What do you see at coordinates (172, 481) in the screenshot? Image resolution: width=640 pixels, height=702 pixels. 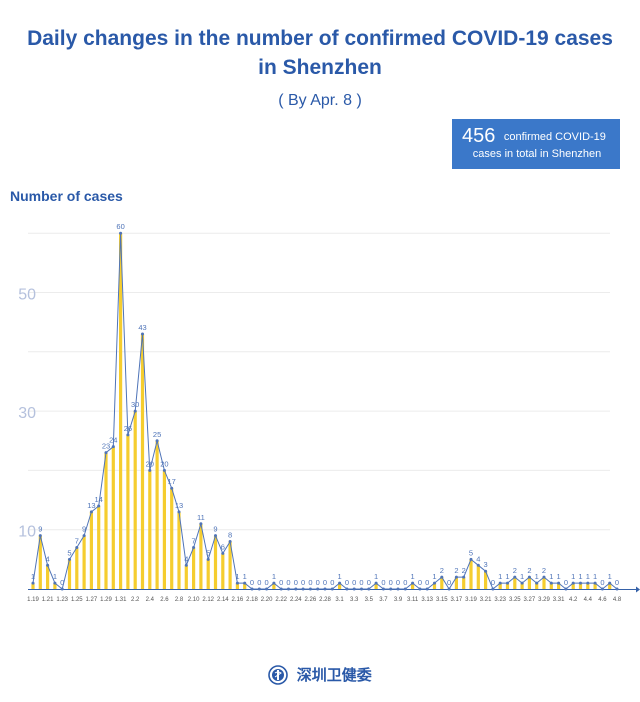 I see `data-label: 17` at bounding box center [172, 481].